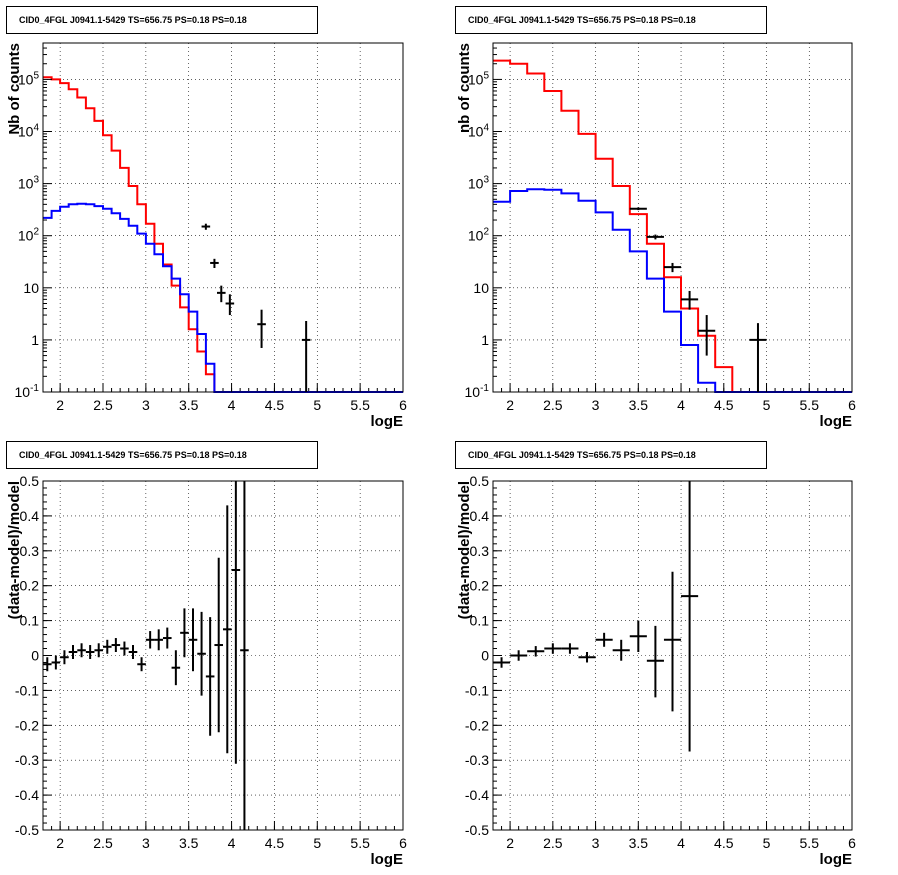 Image resolution: width=898 pixels, height=875 pixels. Describe the element at coordinates (27, 760) in the screenshot. I see `y-tick-label: -0.3` at that location.